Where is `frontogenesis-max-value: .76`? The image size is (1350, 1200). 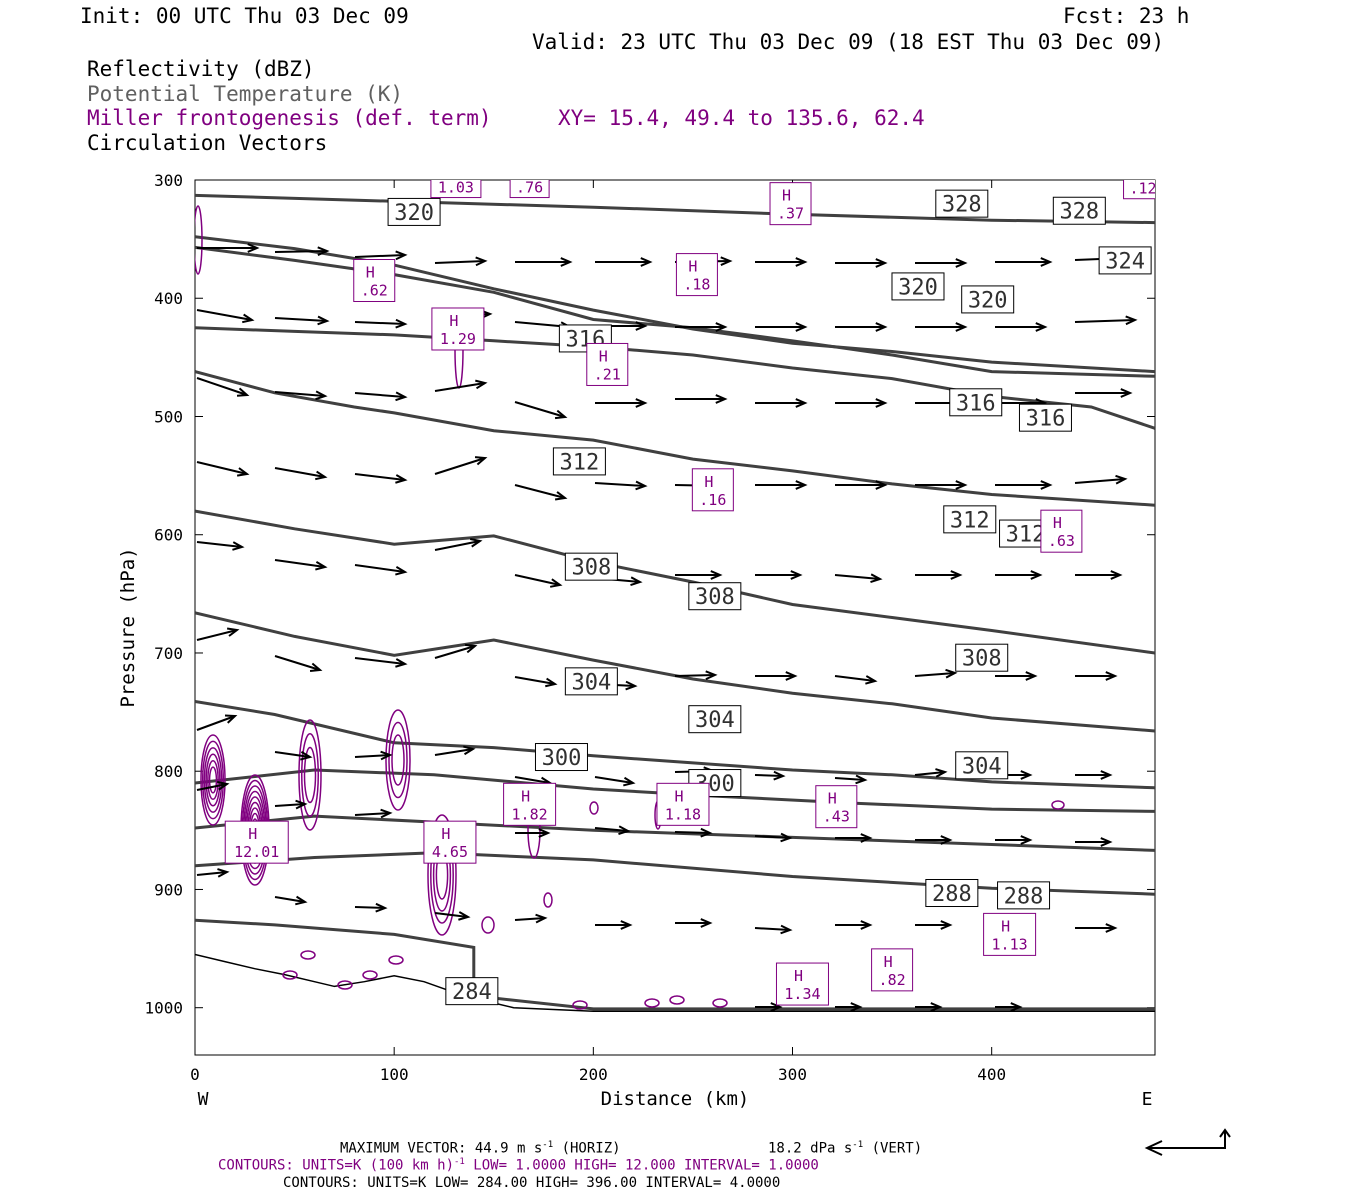
frontogenesis-max-value: .76 is located at coordinates (529, 188).